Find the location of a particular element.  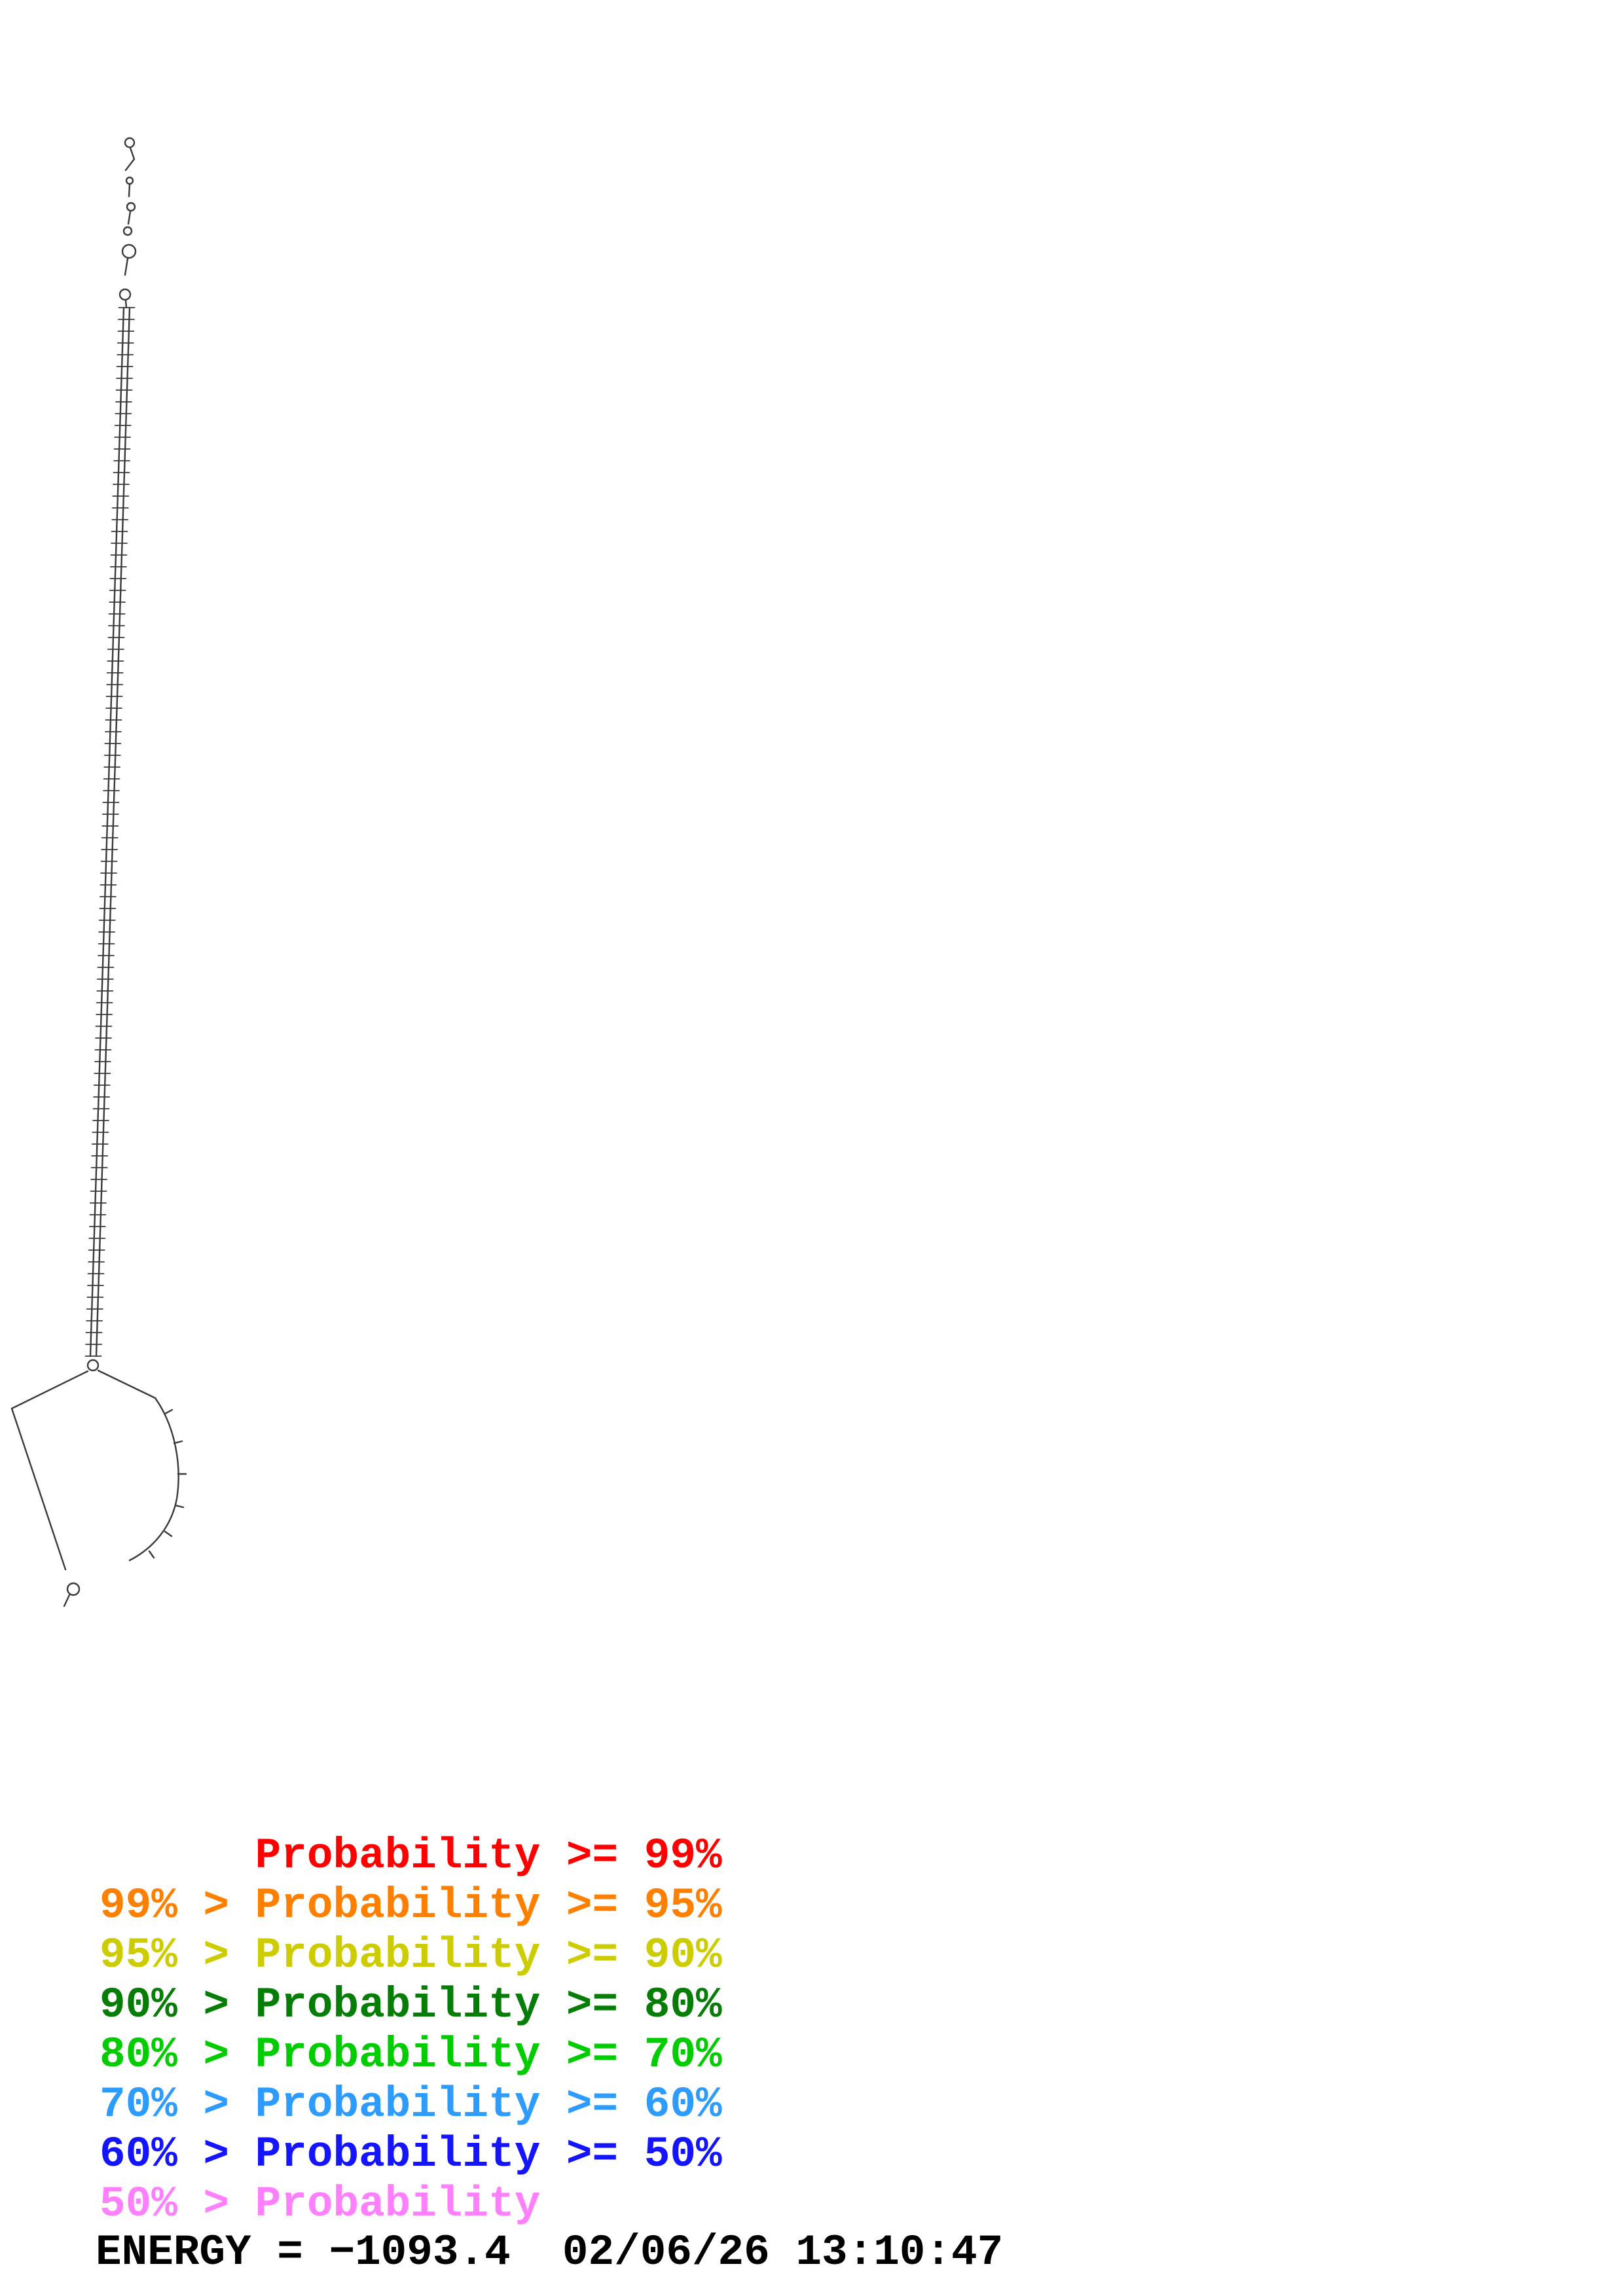

stem-bottom-junction is located at coordinates (93, 1365).